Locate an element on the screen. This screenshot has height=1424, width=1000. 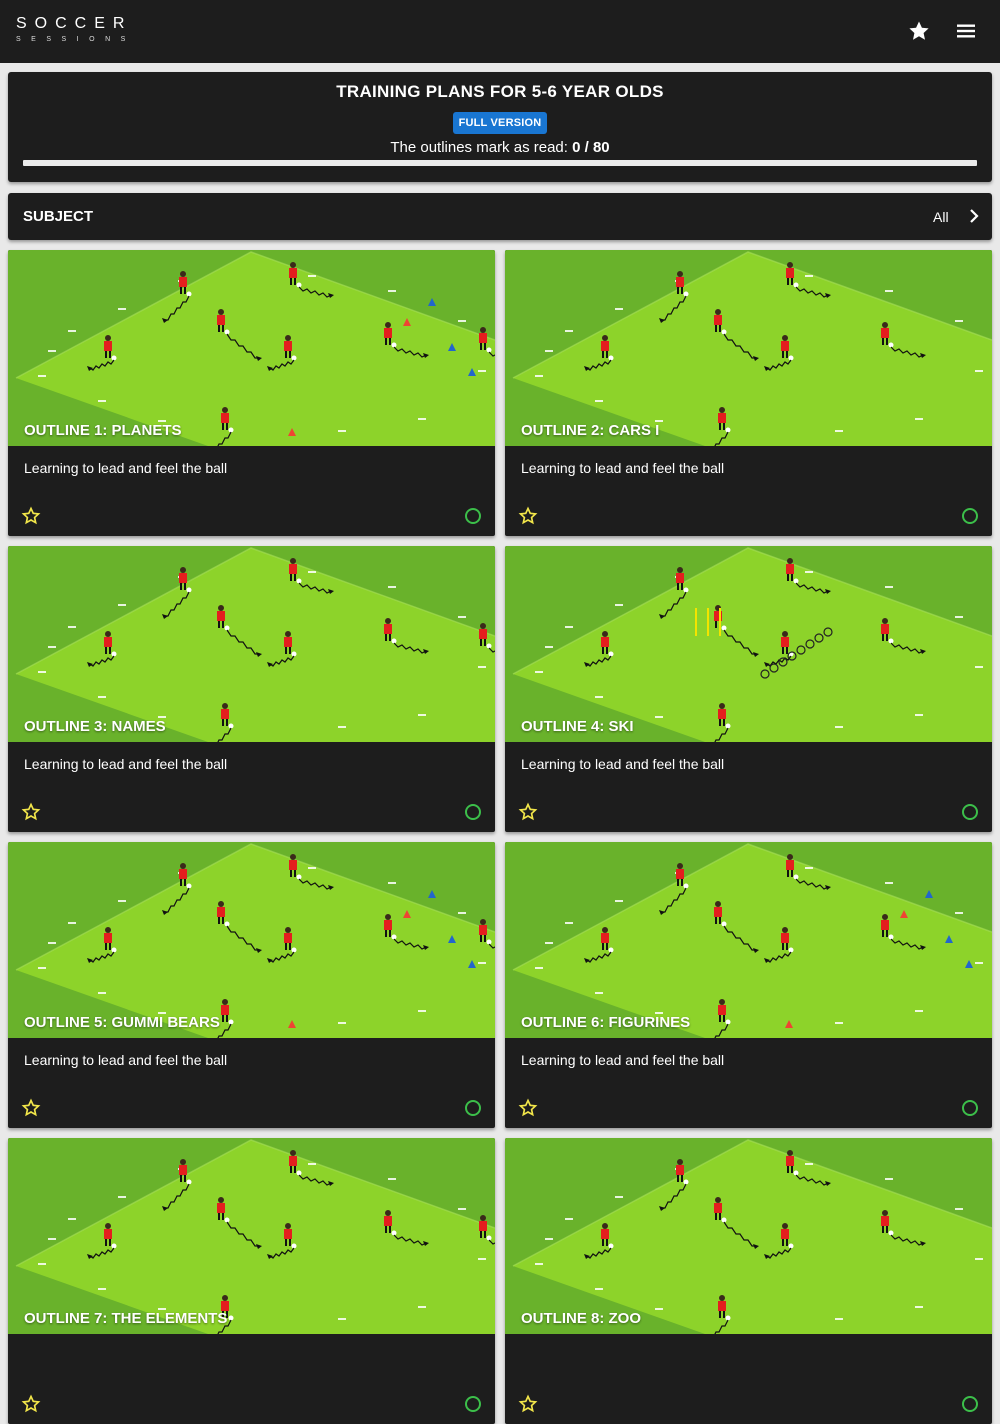
card-title: OUTLINE 2: CARS I is located at coordinates (590, 430).